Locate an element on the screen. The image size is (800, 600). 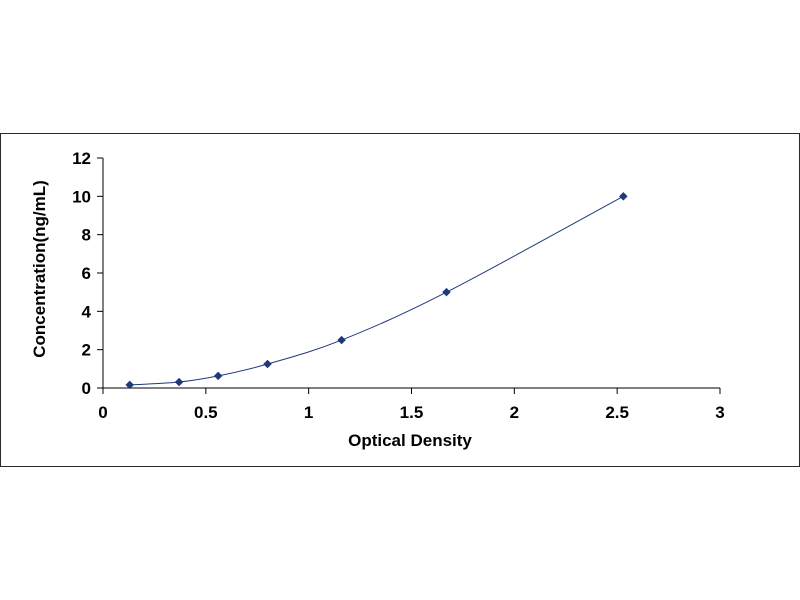
y-tick-label: 8 is located at coordinates (86, 235).